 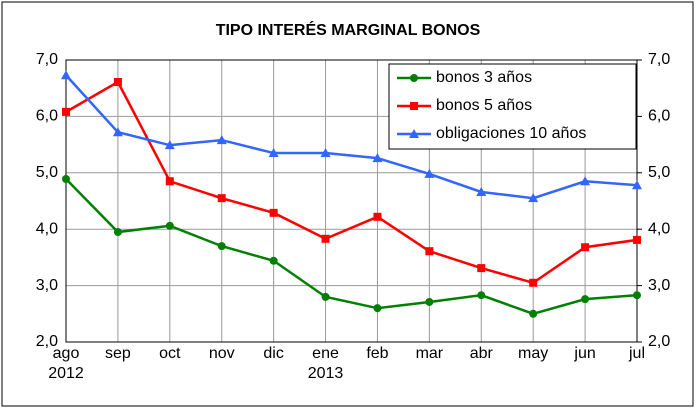 What do you see at coordinates (273, 353) in the screenshot?
I see `x-tick-label: dic` at bounding box center [273, 353].